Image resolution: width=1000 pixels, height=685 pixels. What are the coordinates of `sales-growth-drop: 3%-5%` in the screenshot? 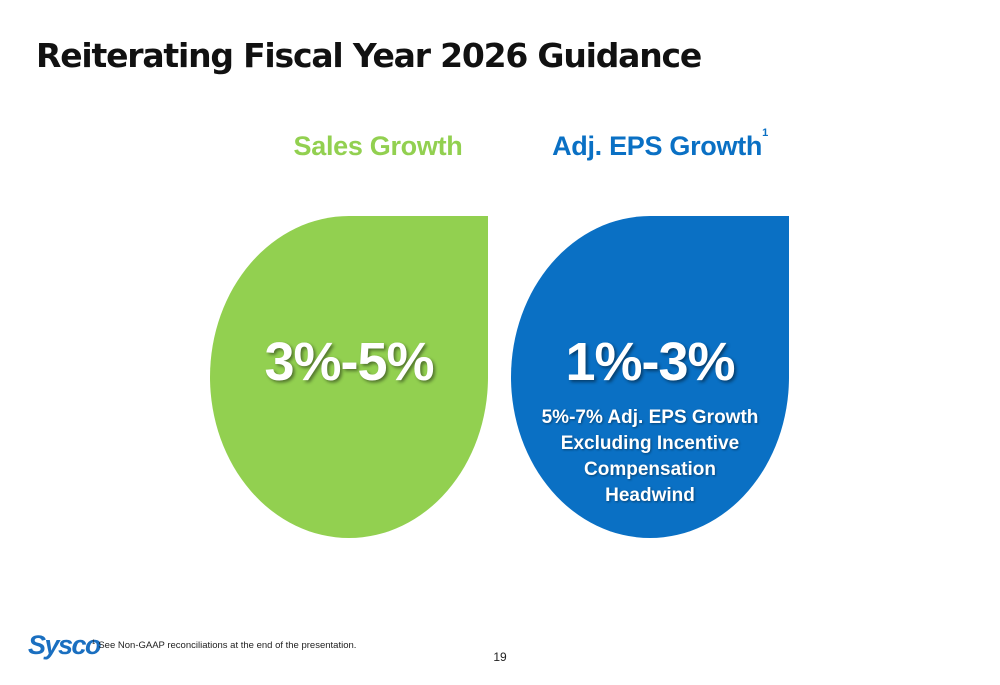 It's located at (349, 377).